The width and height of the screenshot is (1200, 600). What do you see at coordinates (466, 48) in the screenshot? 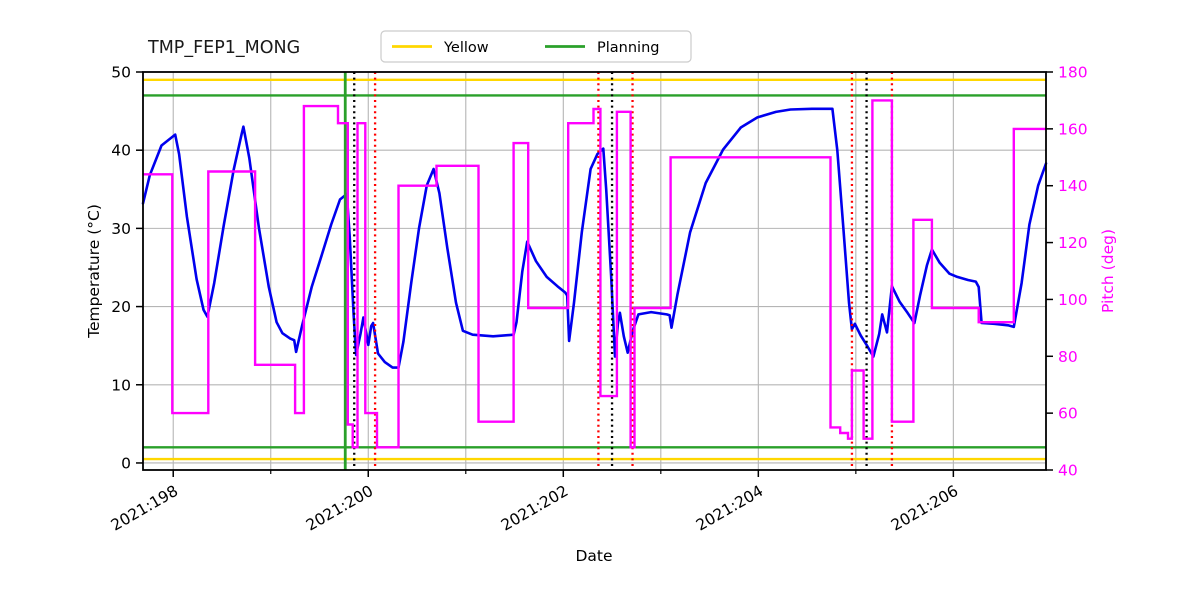
I see `legend-label-yellow: Yellow` at bounding box center [466, 48].